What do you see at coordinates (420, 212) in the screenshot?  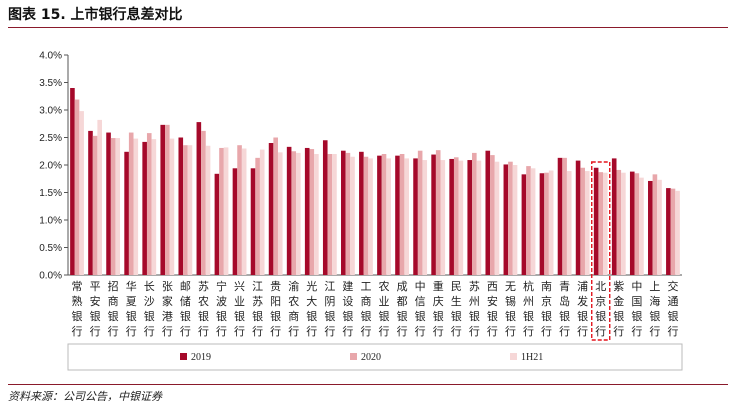 I see `bar-2020-中信银行` at bounding box center [420, 212].